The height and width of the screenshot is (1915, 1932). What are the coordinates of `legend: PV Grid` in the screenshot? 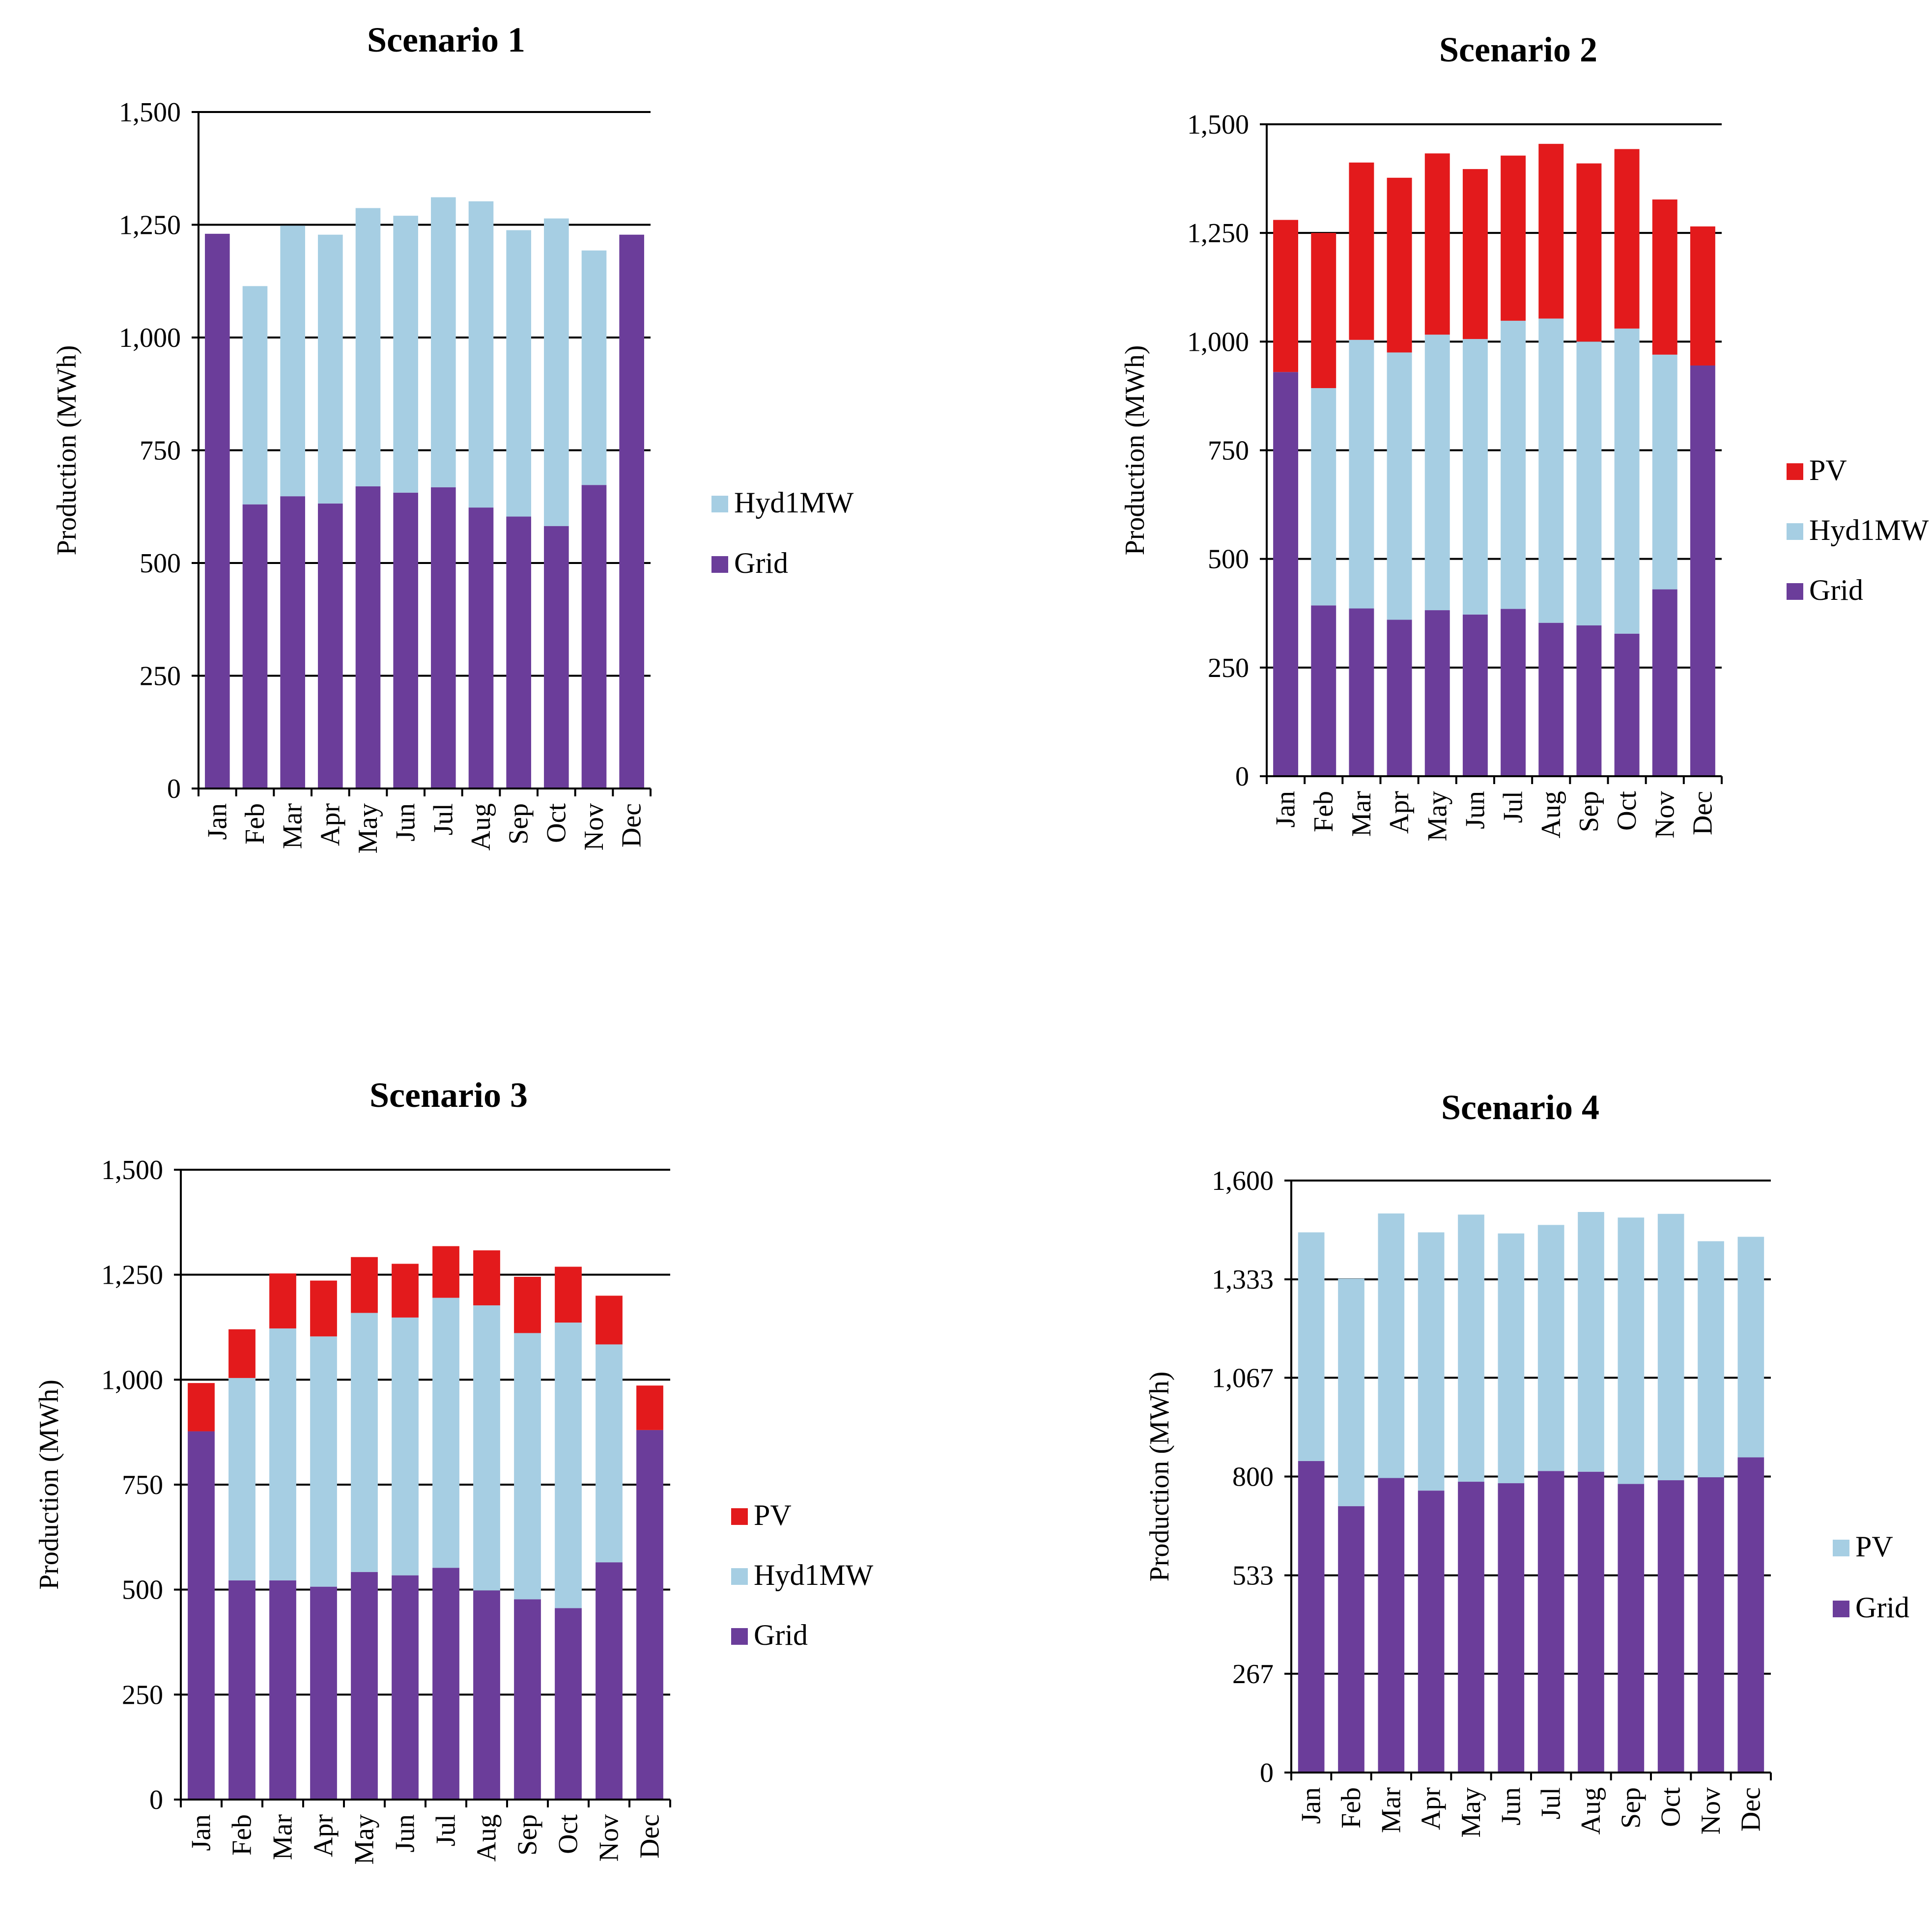 It's located at (1871, 1577).